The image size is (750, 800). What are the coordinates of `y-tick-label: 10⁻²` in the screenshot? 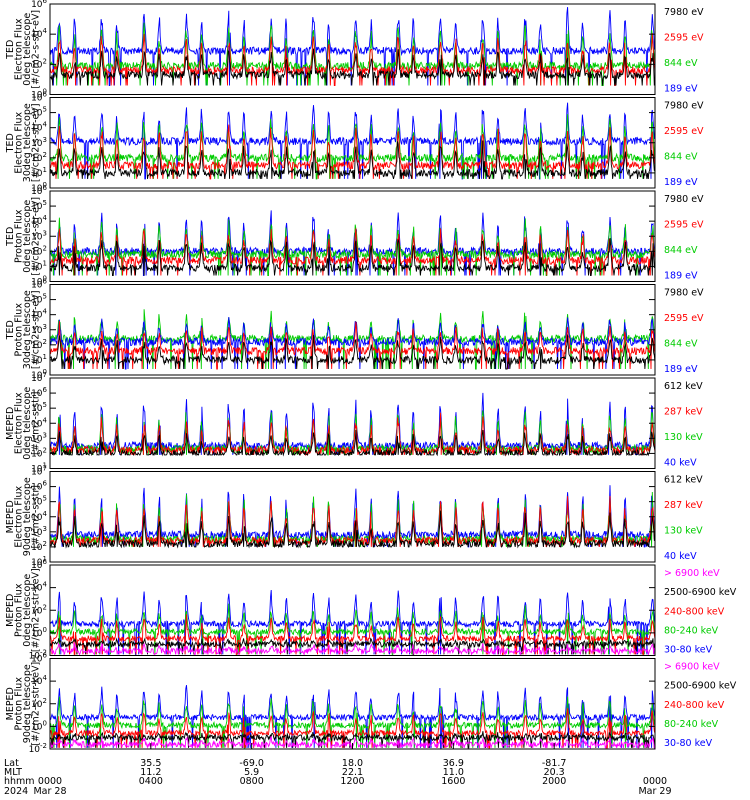 It's located at (38, 655).